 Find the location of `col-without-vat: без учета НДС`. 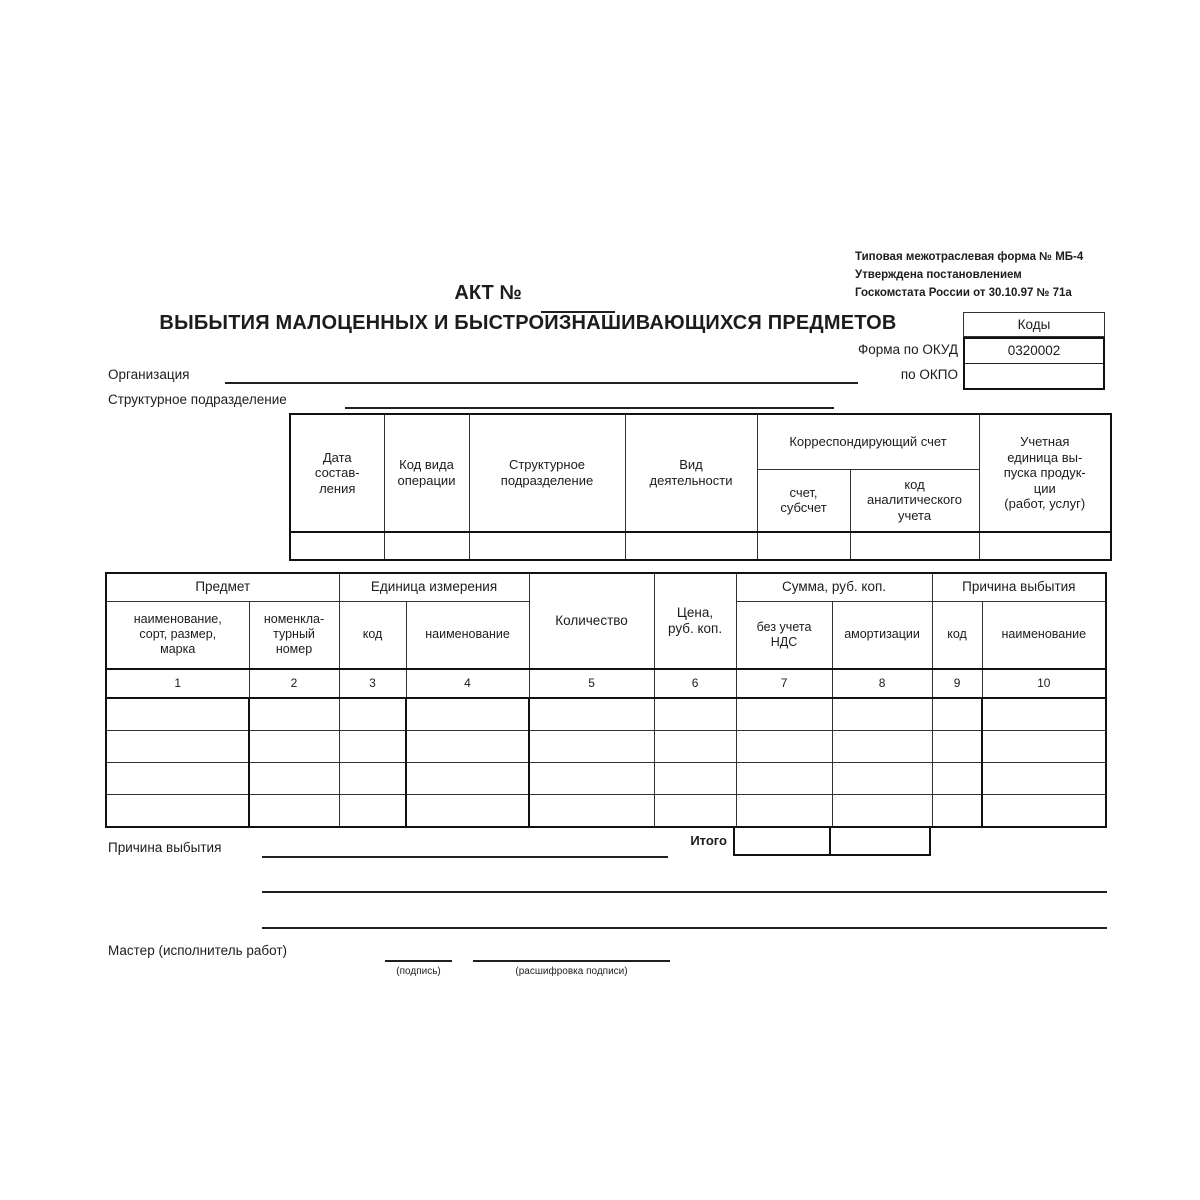

col-without-vat: без учета НДС is located at coordinates (784, 635).